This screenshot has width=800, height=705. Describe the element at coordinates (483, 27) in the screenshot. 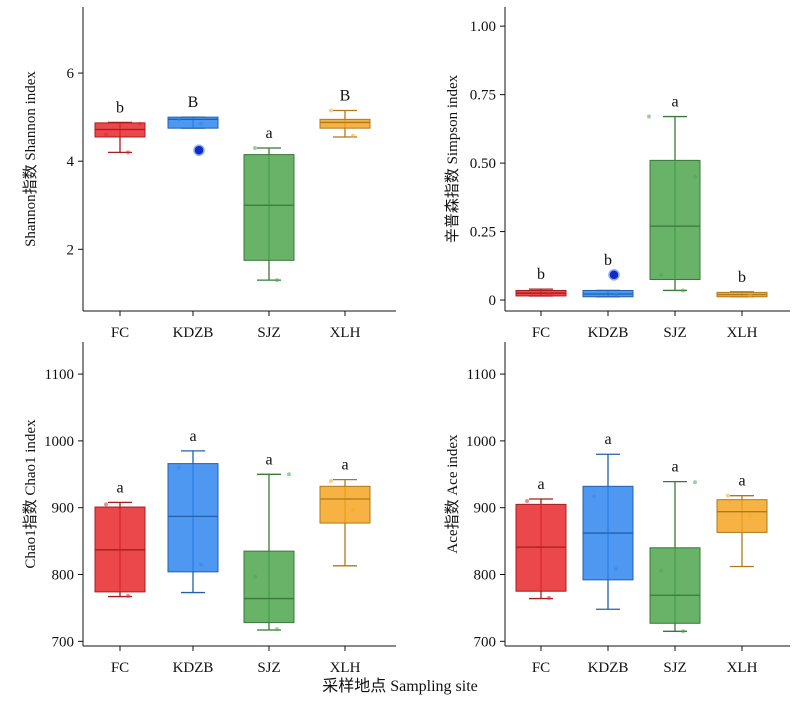

I see `y-tick-label: 1.00` at that location.